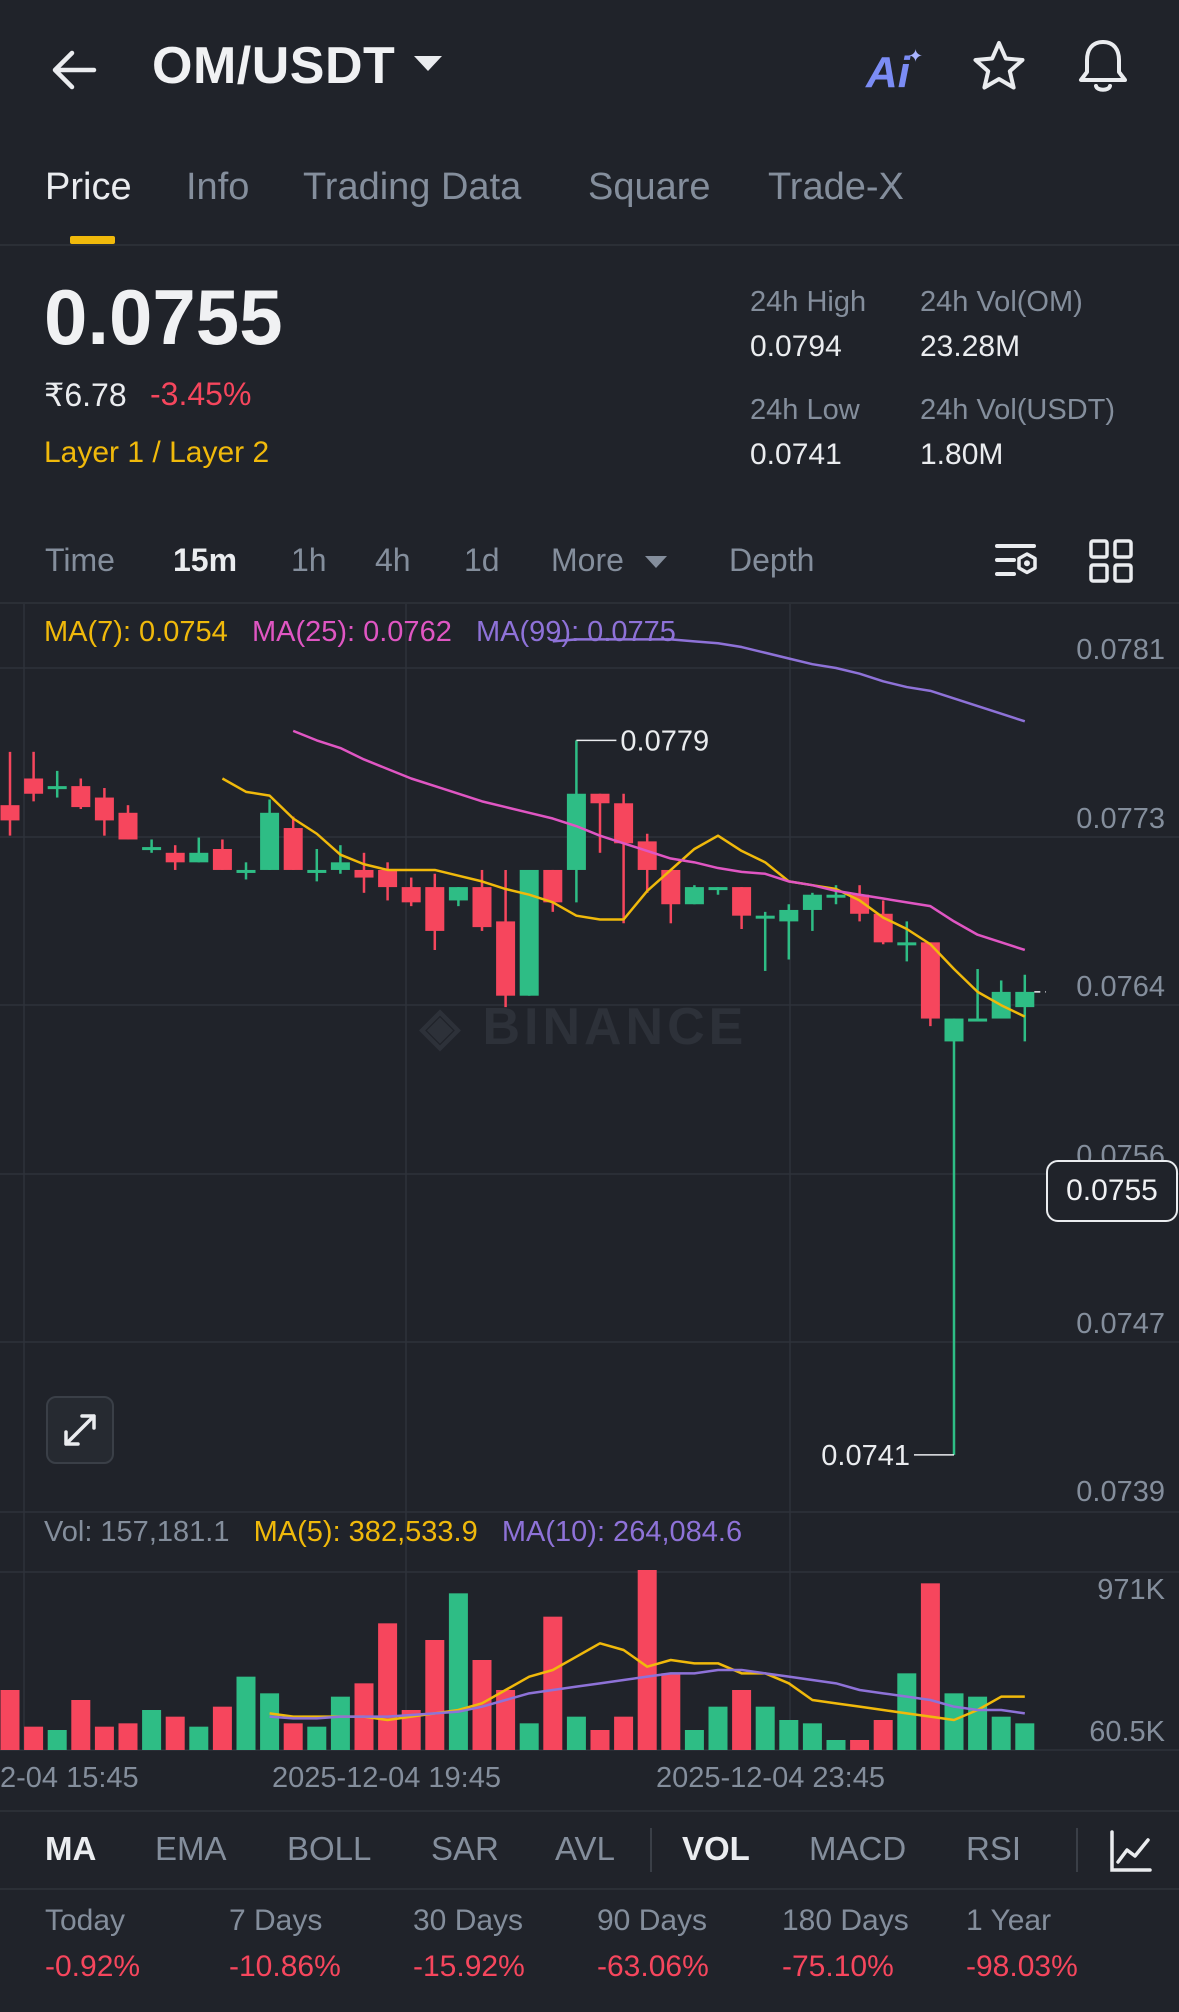  Describe the element at coordinates (716, 1848) in the screenshot. I see `indicator-vol: VOL` at that location.